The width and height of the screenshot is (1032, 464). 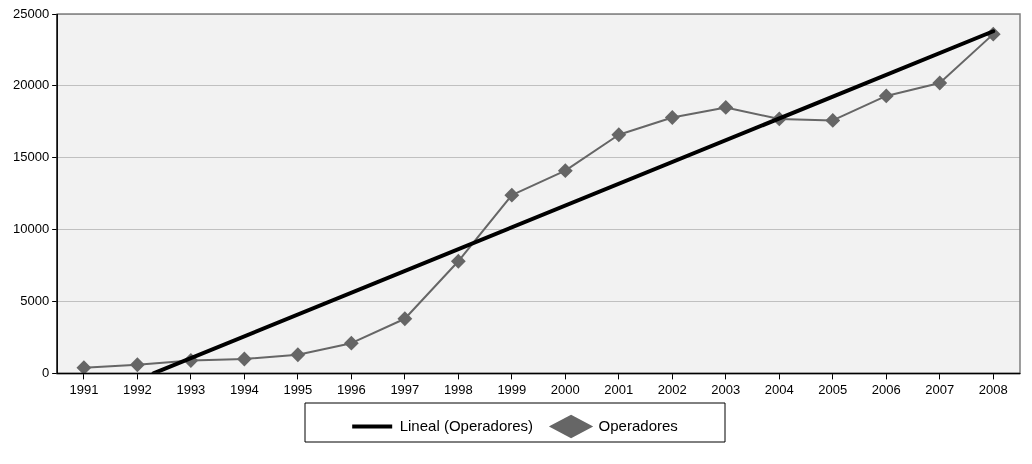 I want to click on x-tick-label: 1998, so click(x=458, y=389).